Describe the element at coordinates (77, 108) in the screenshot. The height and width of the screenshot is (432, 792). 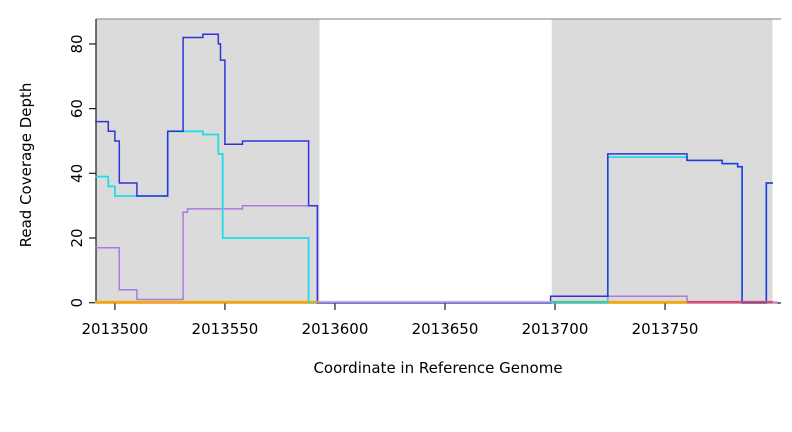
I see `y-tick-label: 60` at that location.